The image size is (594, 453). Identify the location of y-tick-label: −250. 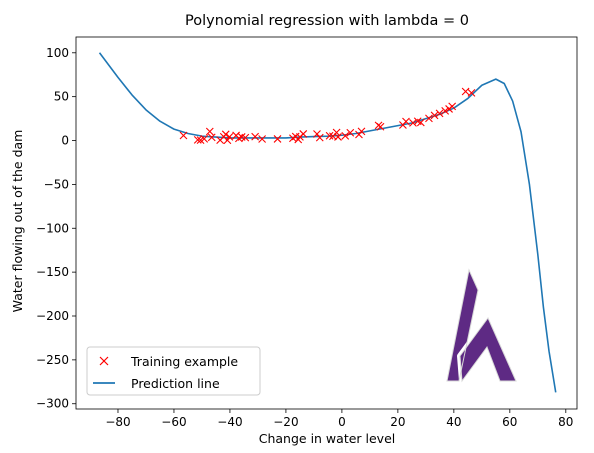
(52, 360).